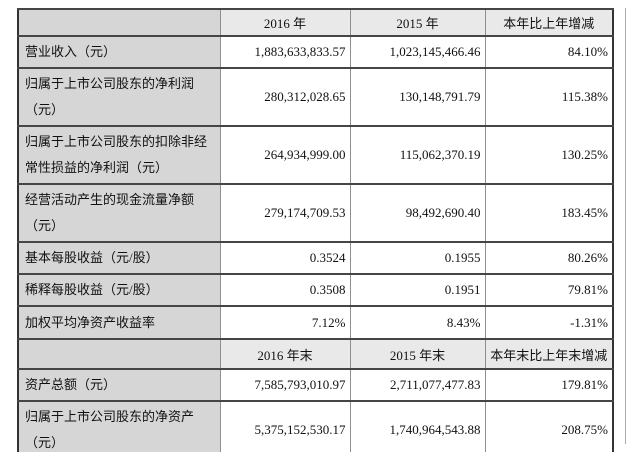  What do you see at coordinates (417, 290) in the screenshot?
I see `value-2015-cell: 0.1951` at bounding box center [417, 290].